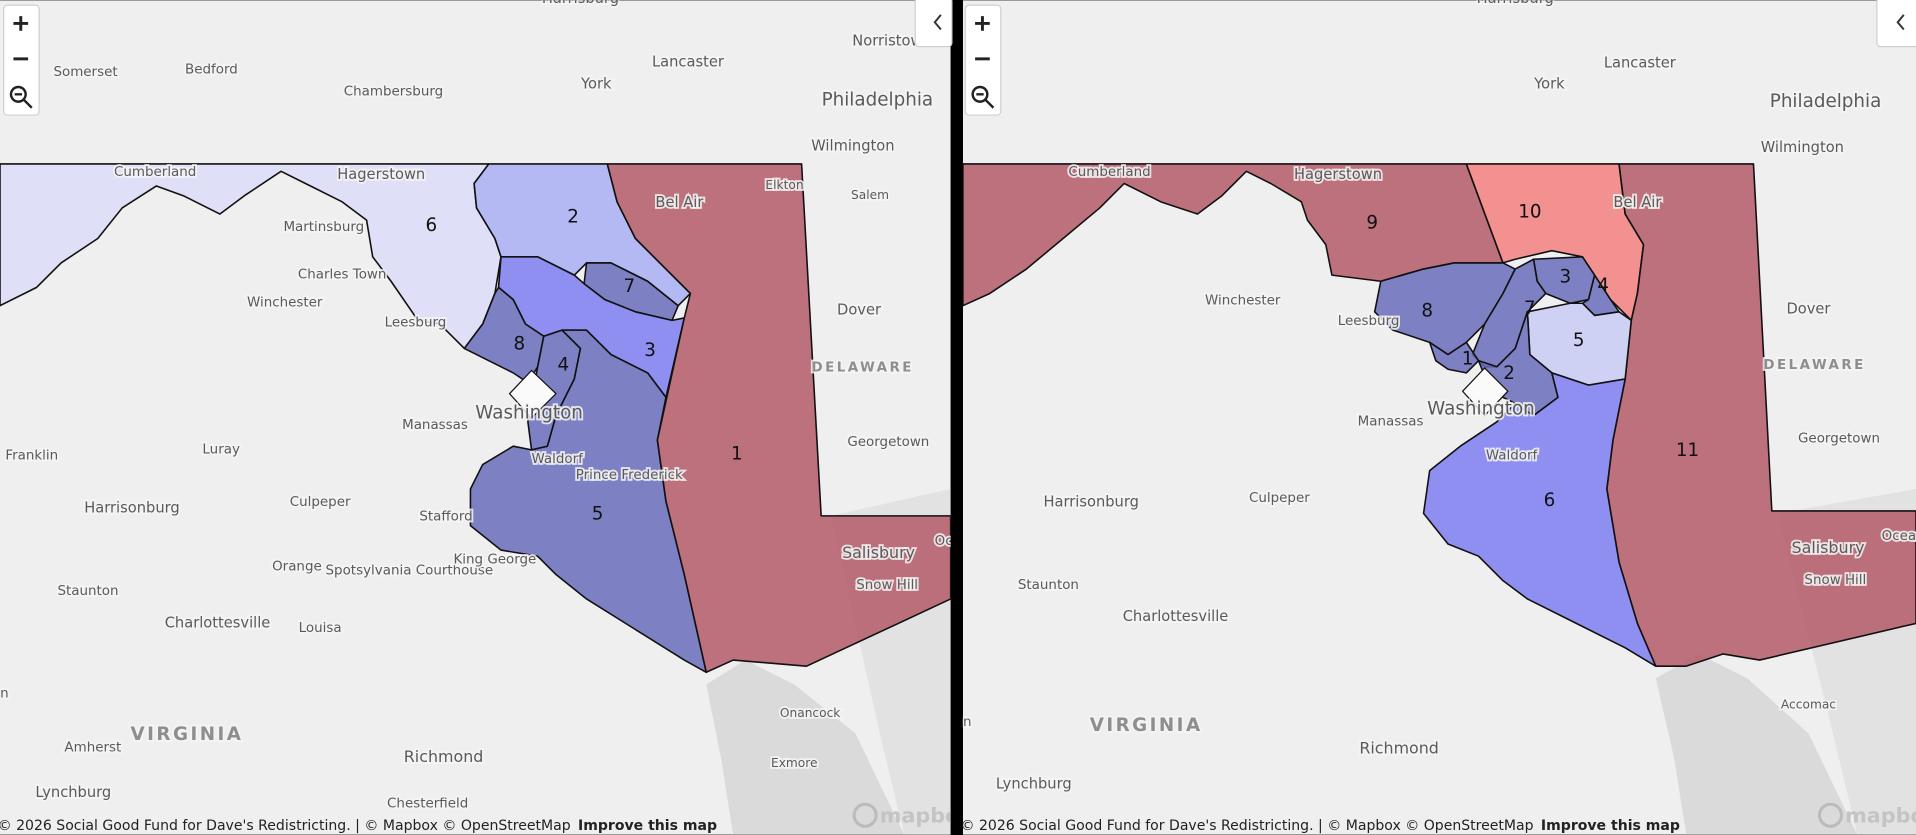 The image size is (1916, 835). Describe the element at coordinates (211, 69) in the screenshot. I see `place-label: Bedford` at that location.